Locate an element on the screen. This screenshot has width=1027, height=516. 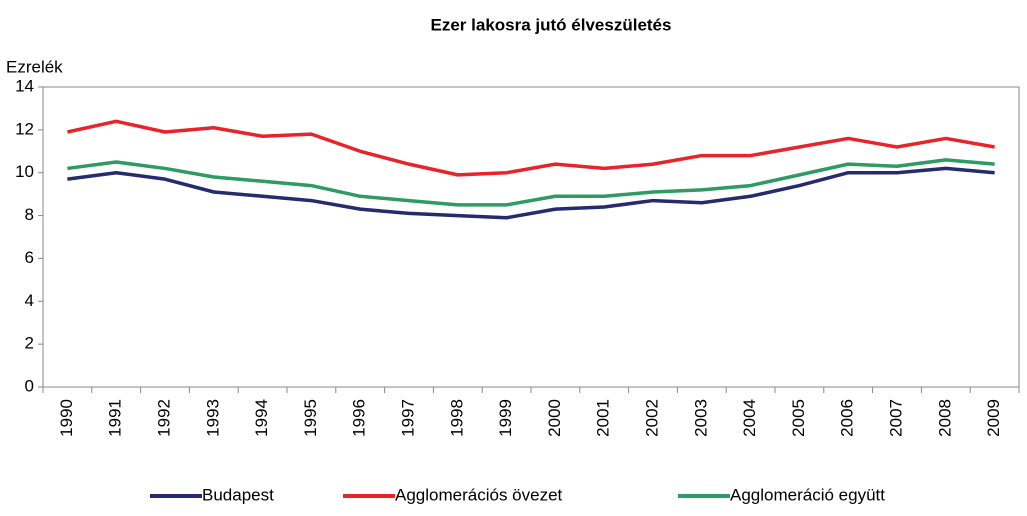
x-tick-label: 2007 is located at coordinates (895, 418).